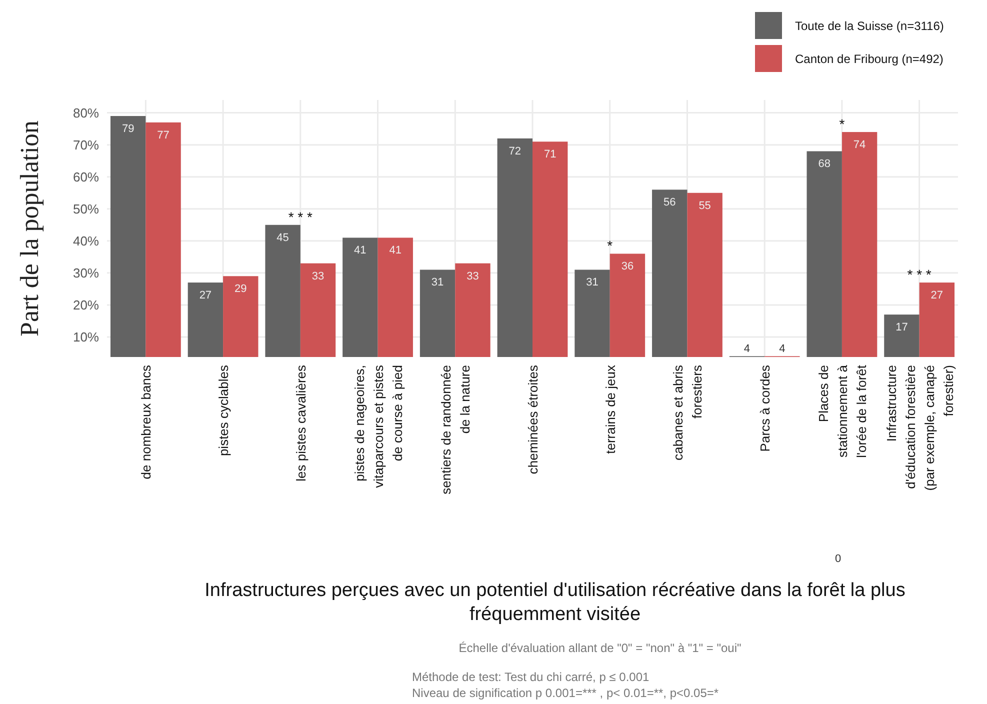  I want to click on y-tick-label: 70%, so click(86, 144).